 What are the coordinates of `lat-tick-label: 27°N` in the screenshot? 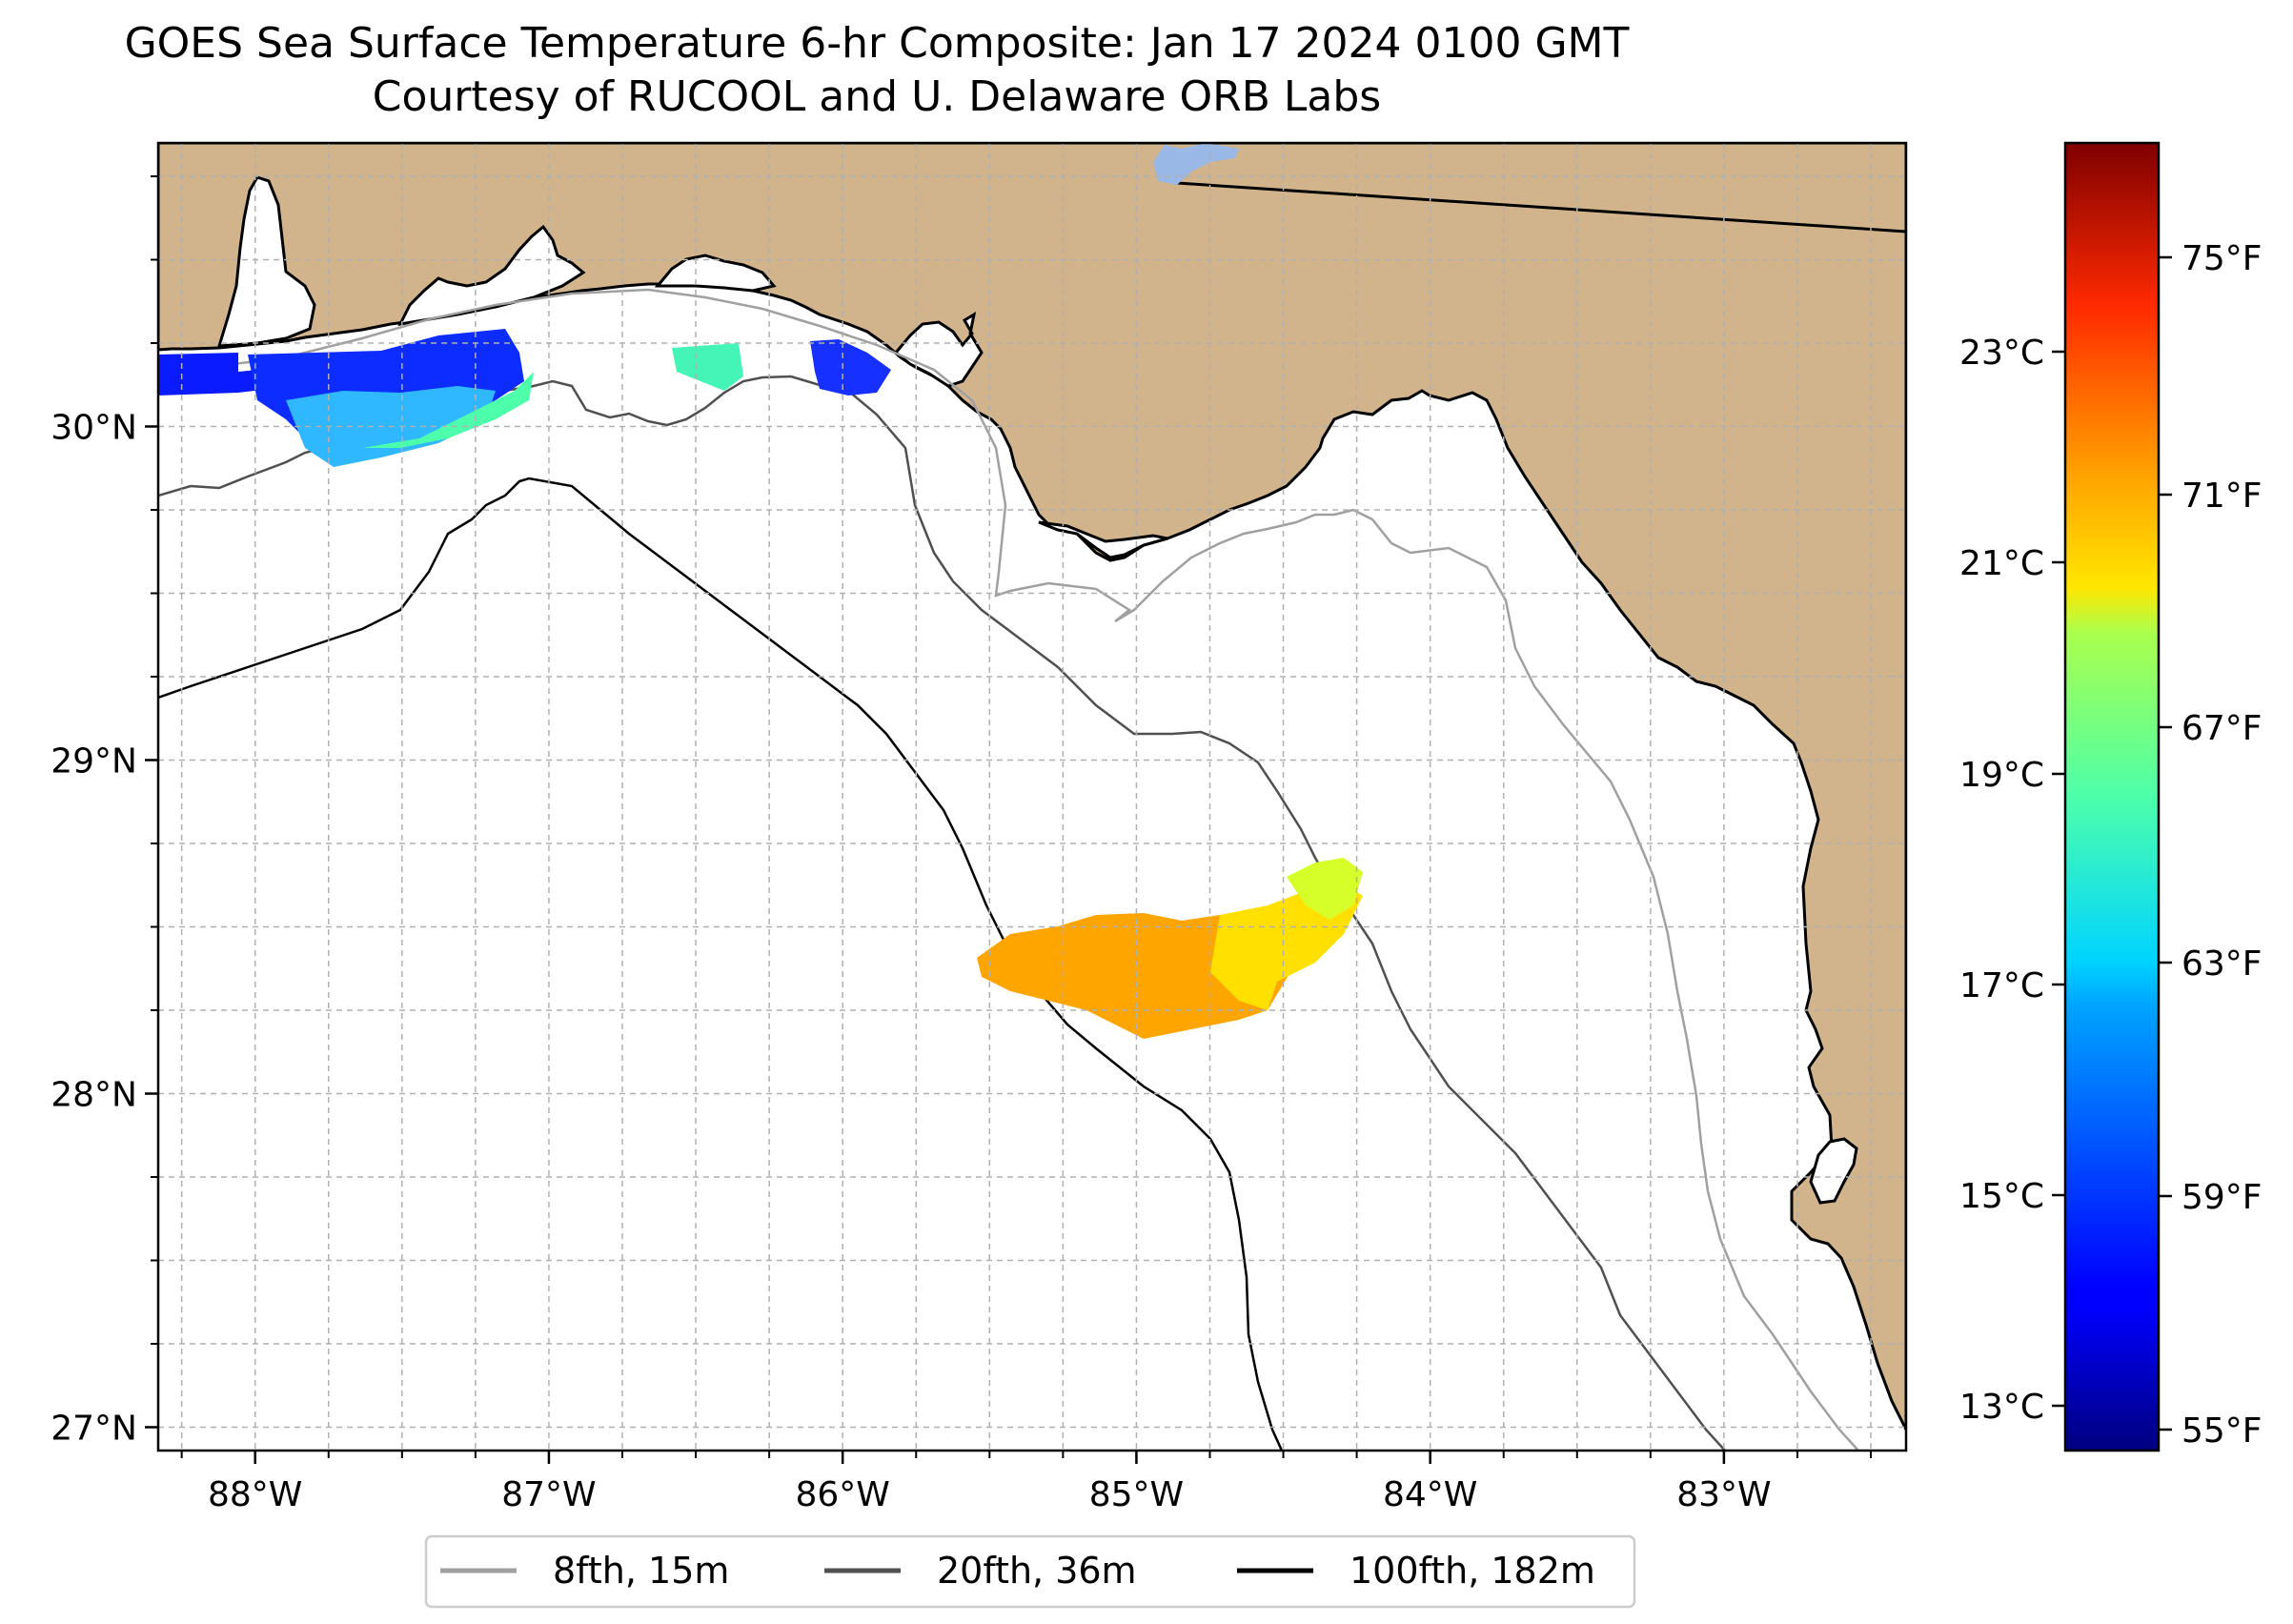 It's located at (94, 1429).